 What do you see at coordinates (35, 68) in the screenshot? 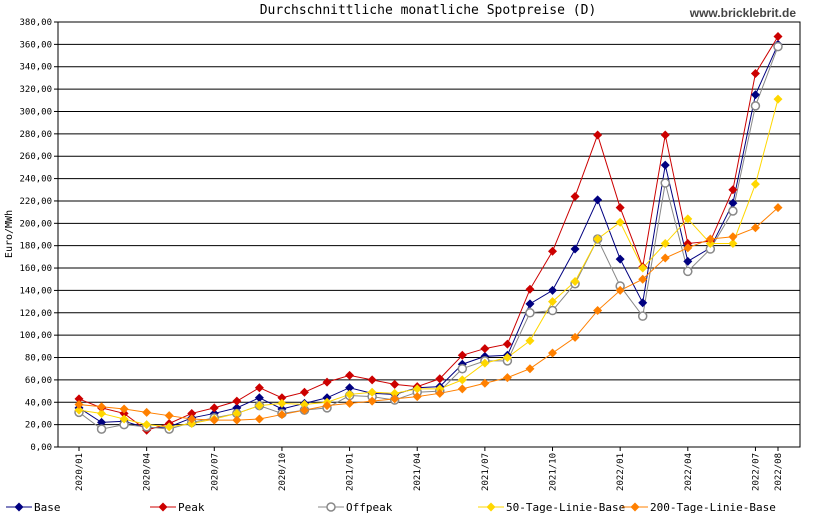
I see `y-tick-label: 340,00` at bounding box center [35, 68].